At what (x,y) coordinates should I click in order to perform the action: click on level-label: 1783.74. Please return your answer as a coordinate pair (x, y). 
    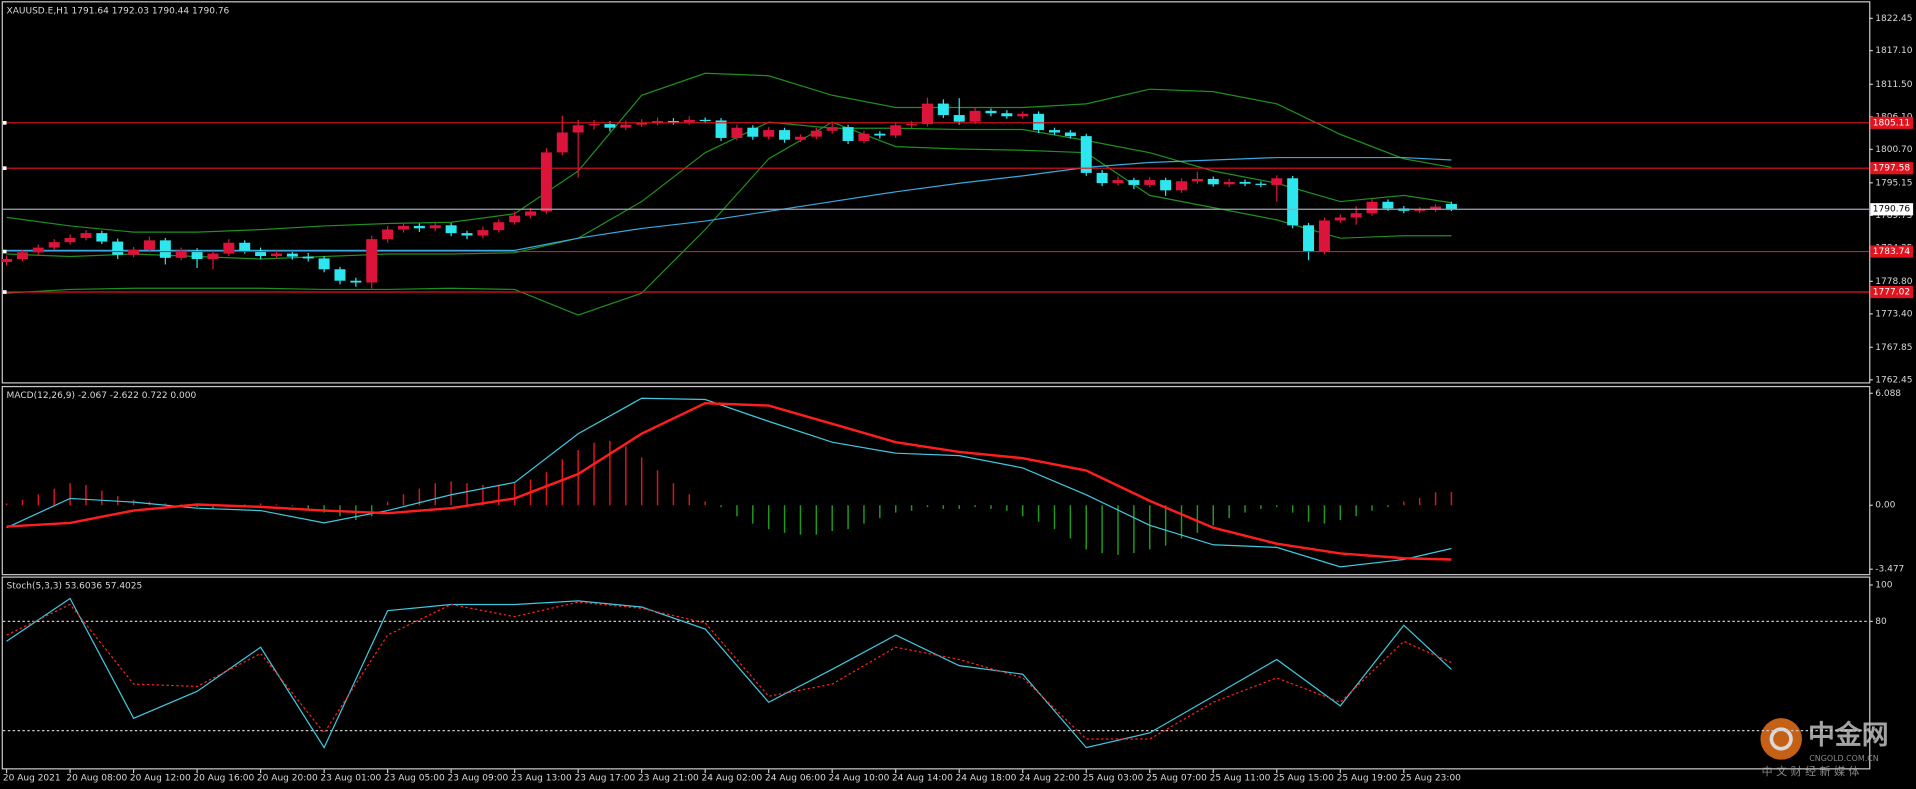
    Looking at the image, I should click on (1892, 252).